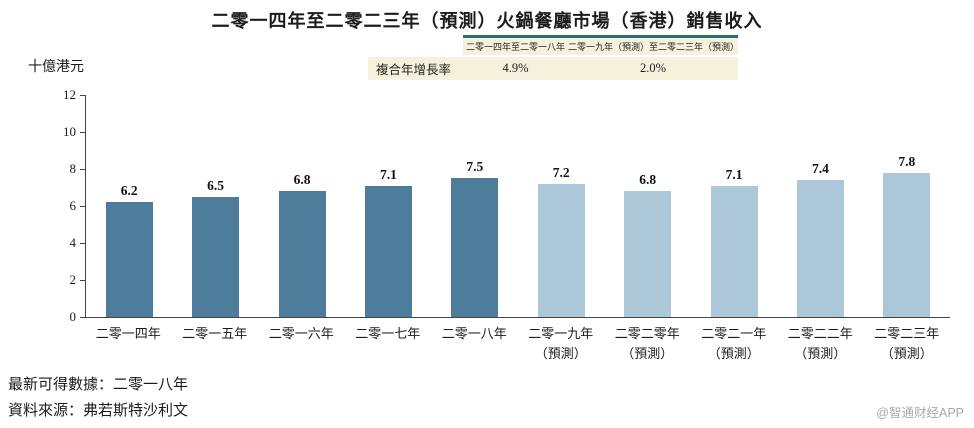 This screenshot has height=428, width=974. What do you see at coordinates (69, 94) in the screenshot?
I see `y-tick-label: 12` at bounding box center [69, 94].